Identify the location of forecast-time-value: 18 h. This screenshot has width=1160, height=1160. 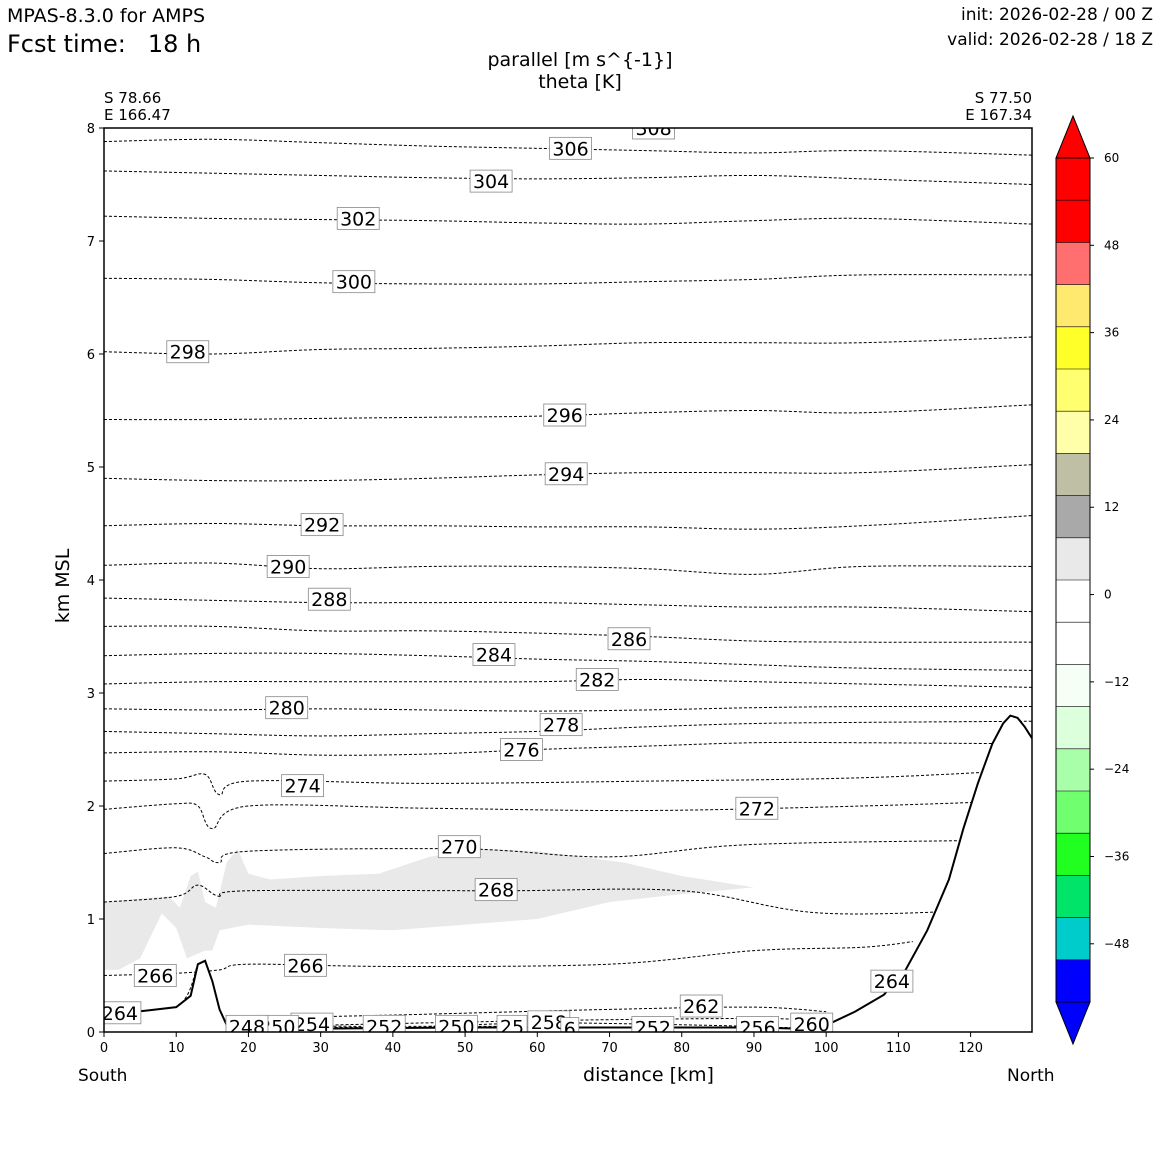
(174, 44).